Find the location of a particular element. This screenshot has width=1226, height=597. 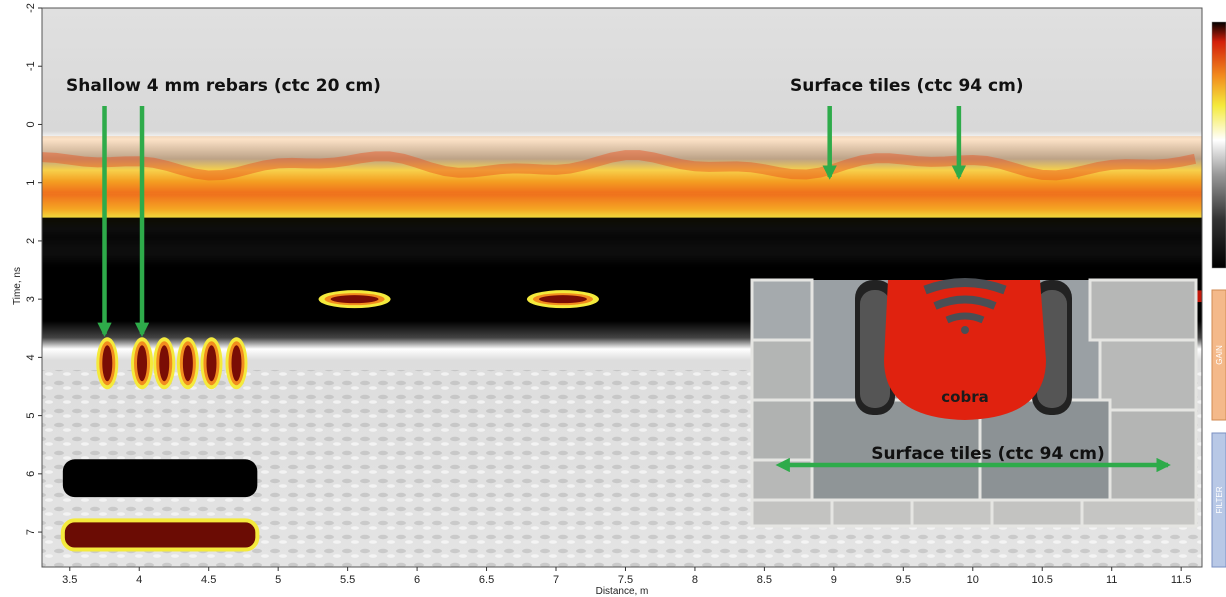

y-tick-label: 3 is located at coordinates (31, 299).